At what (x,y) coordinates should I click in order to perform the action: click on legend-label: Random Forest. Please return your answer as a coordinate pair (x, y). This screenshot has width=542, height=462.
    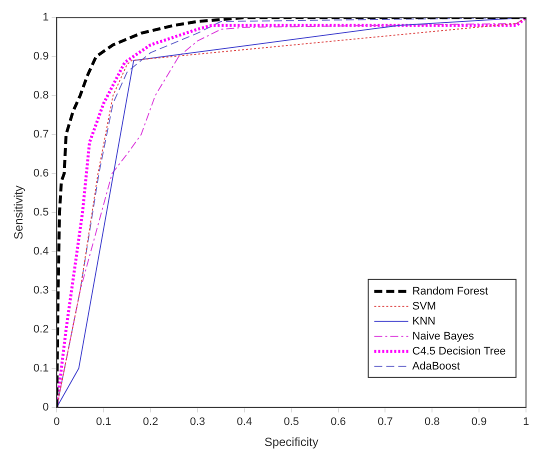
    Looking at the image, I should click on (450, 291).